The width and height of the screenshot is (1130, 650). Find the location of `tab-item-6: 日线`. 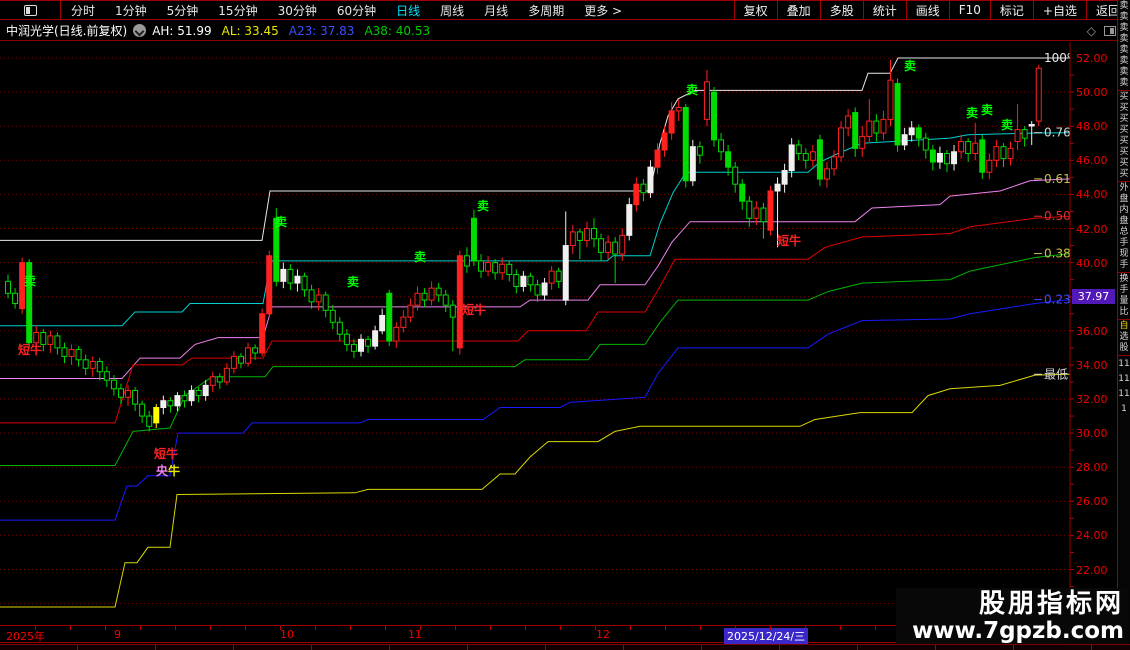

tab-item-6: 日线 is located at coordinates (408, 10).